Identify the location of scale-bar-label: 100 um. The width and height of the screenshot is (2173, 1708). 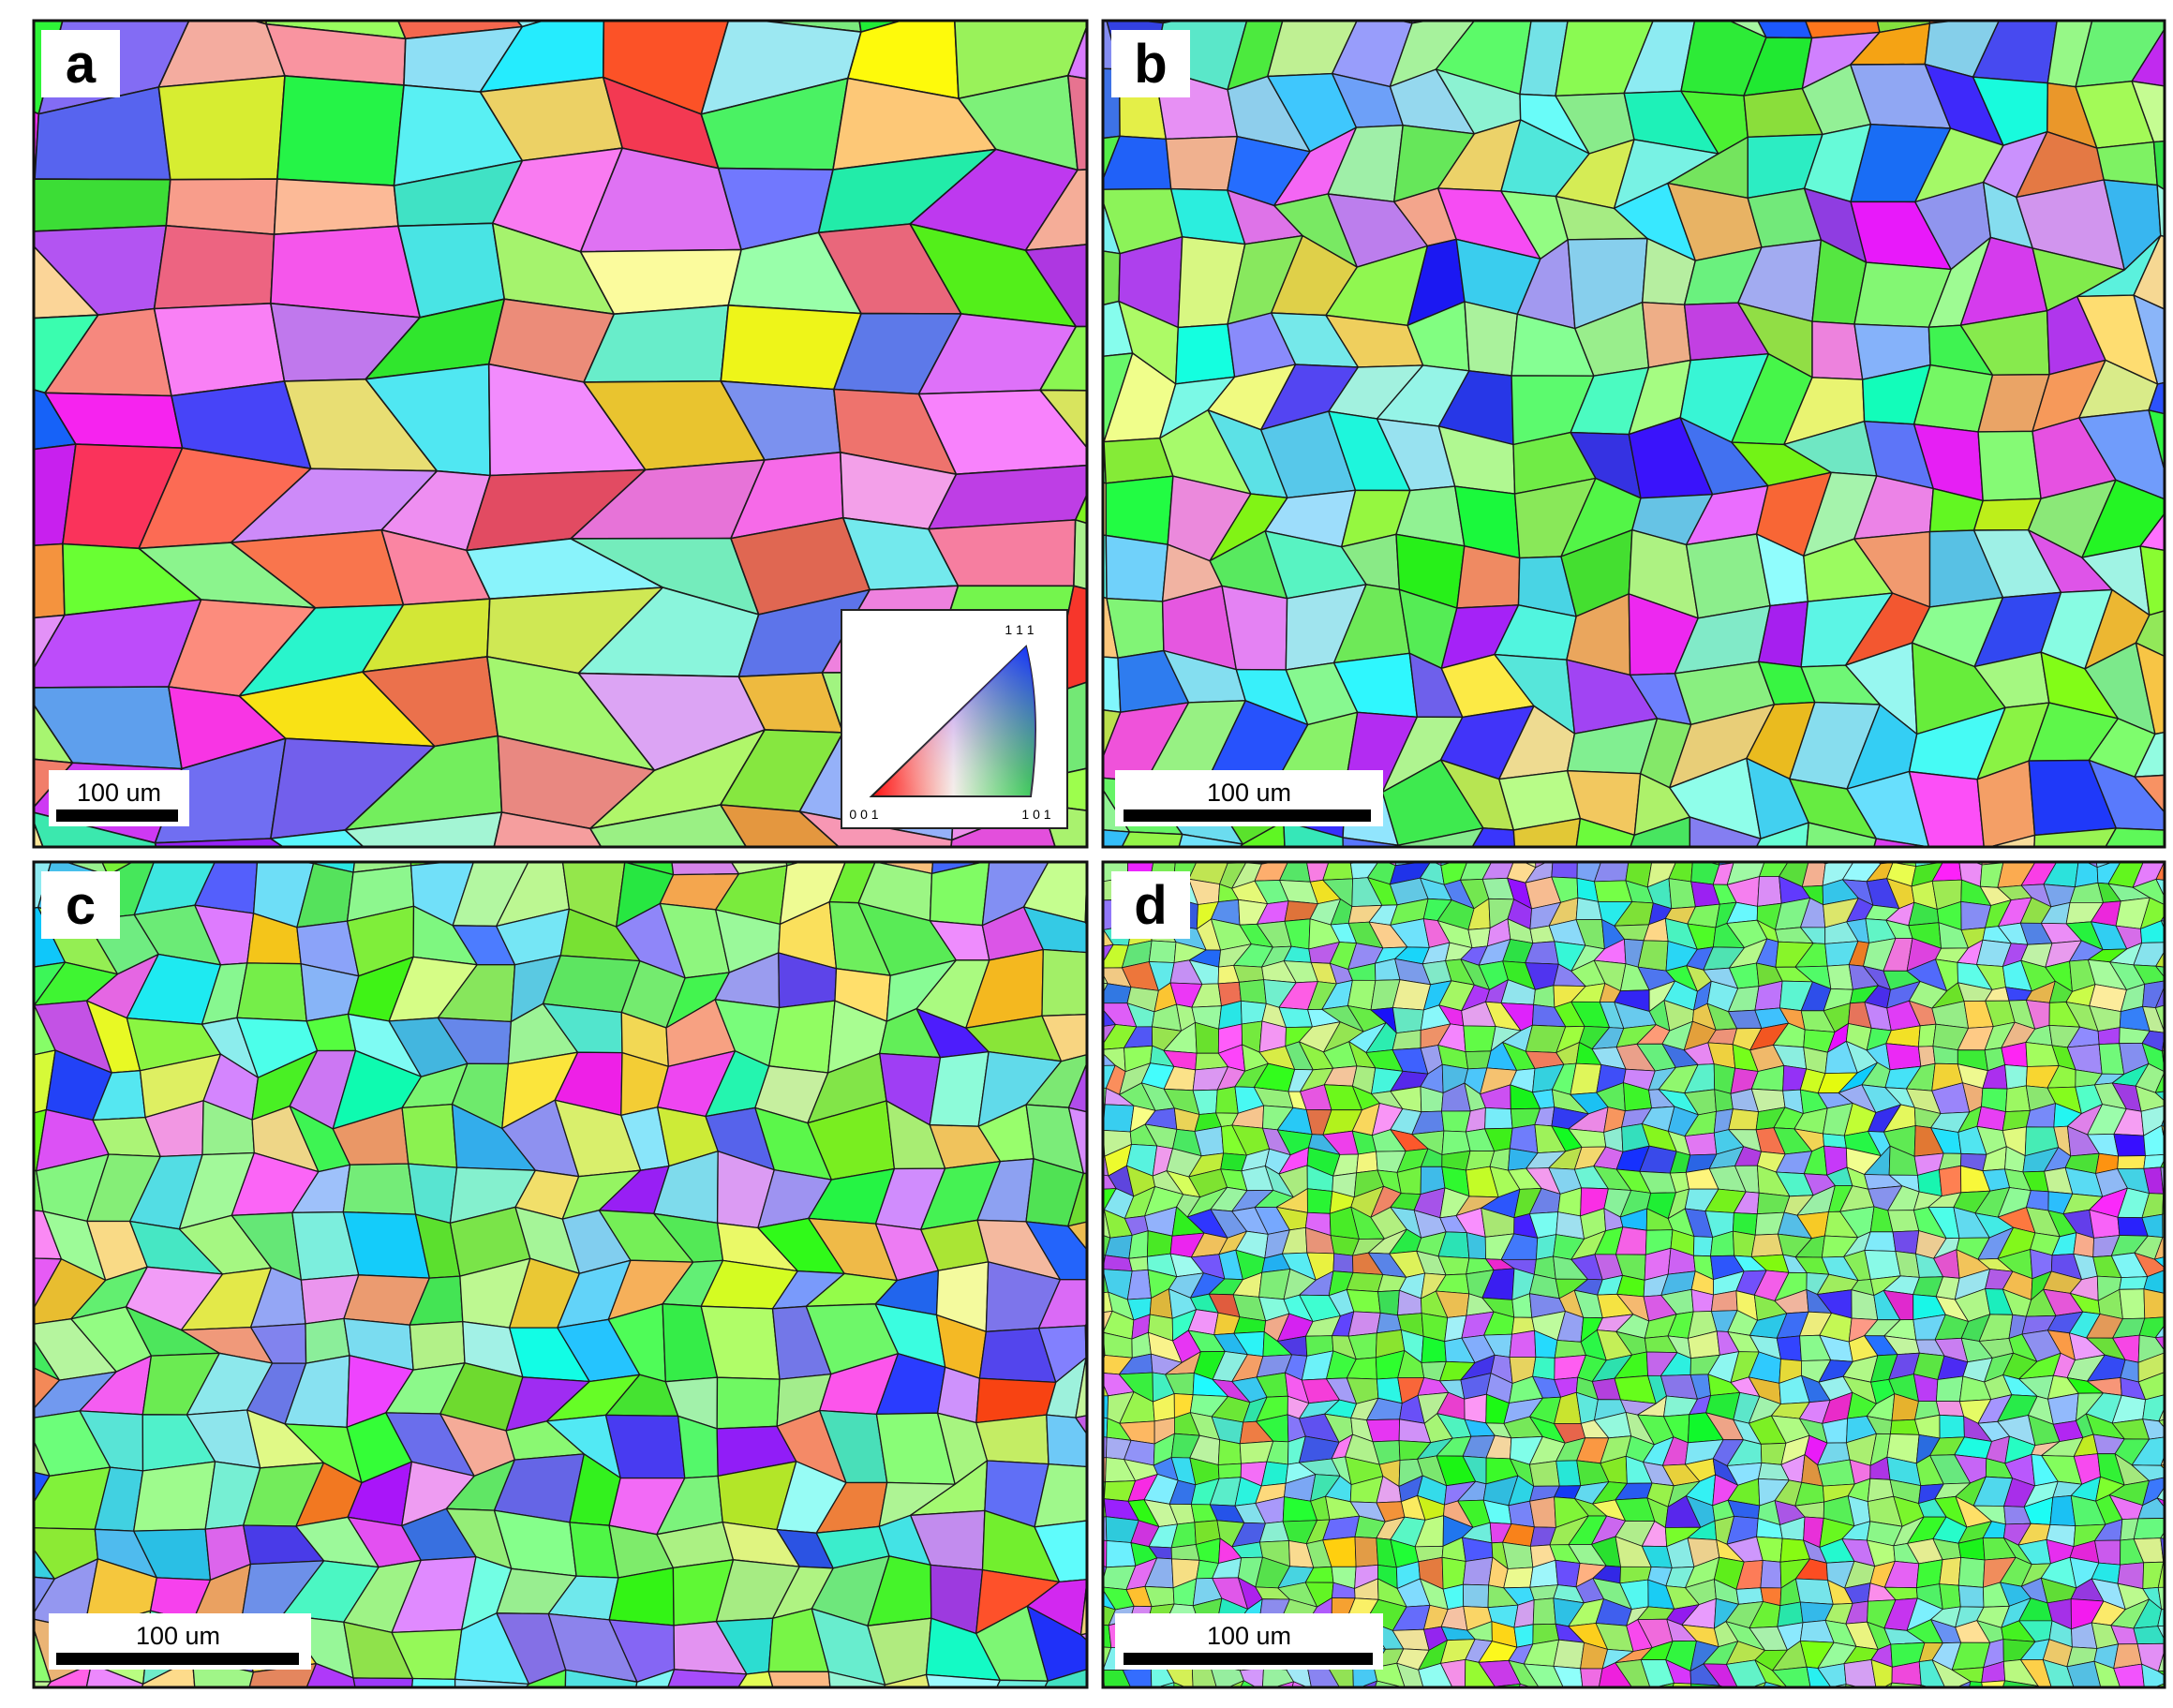
(1249, 793).